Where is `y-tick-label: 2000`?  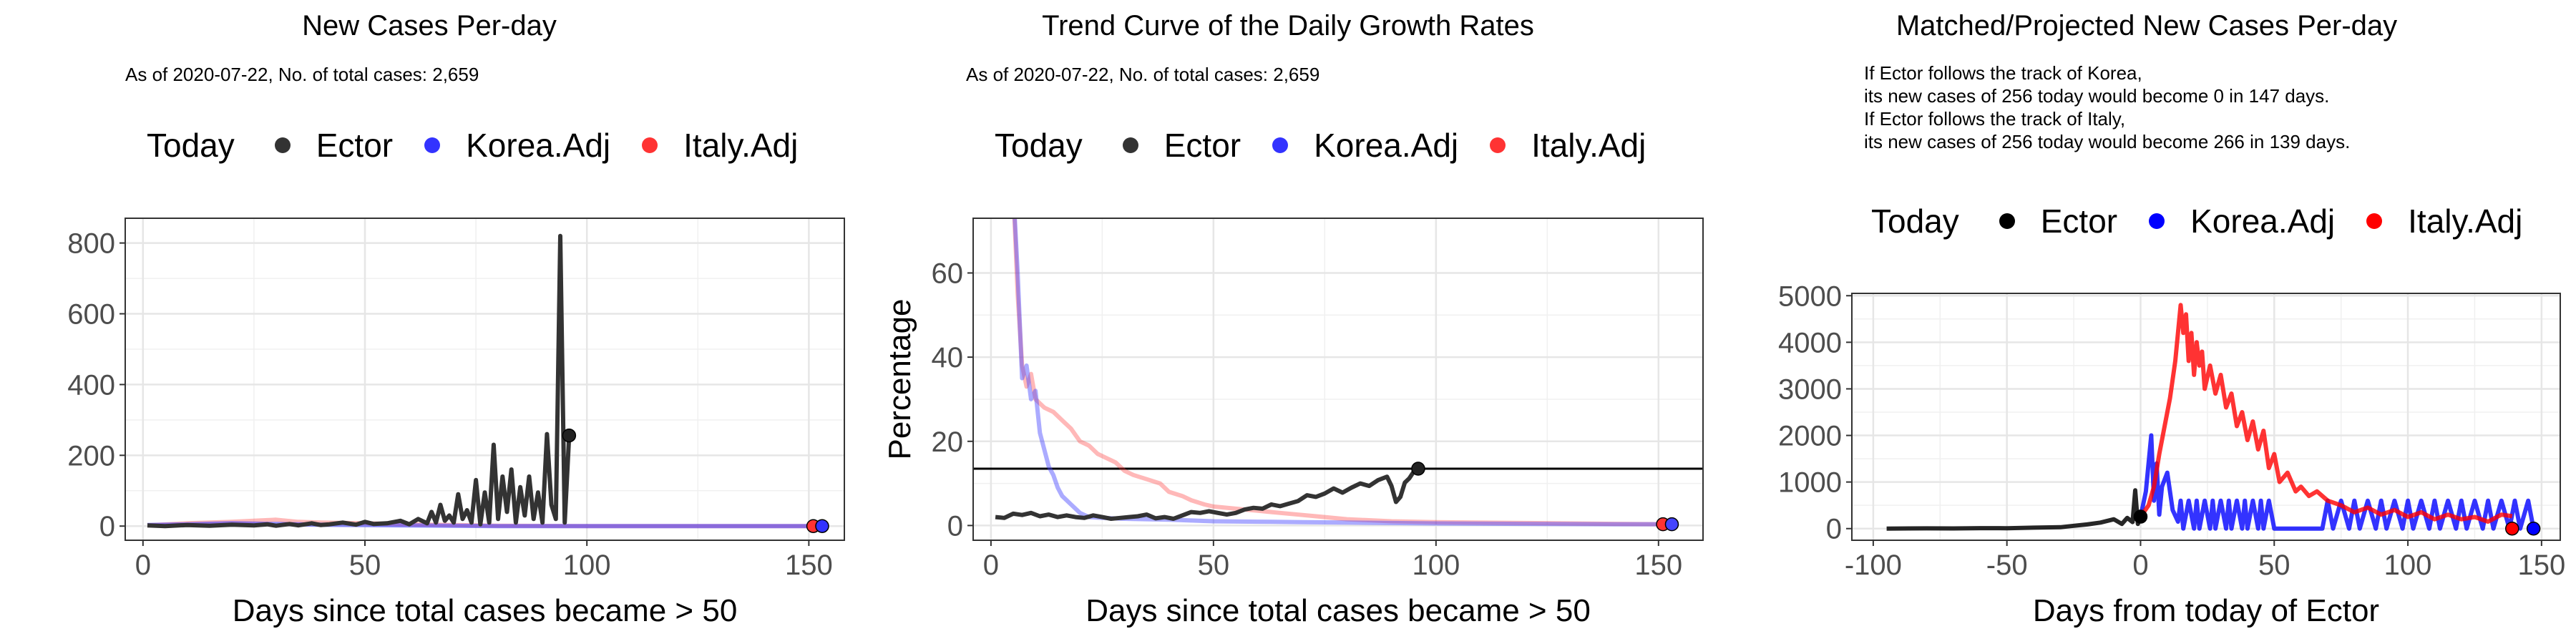 y-tick-label: 2000 is located at coordinates (1810, 436).